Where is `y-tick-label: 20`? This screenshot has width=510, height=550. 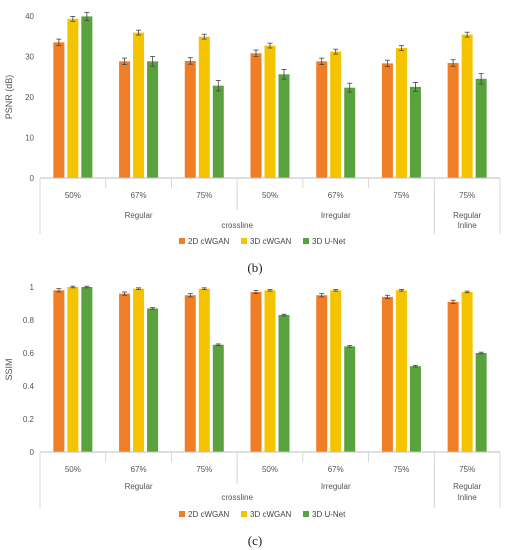
y-tick-label: 20 is located at coordinates (29, 97).